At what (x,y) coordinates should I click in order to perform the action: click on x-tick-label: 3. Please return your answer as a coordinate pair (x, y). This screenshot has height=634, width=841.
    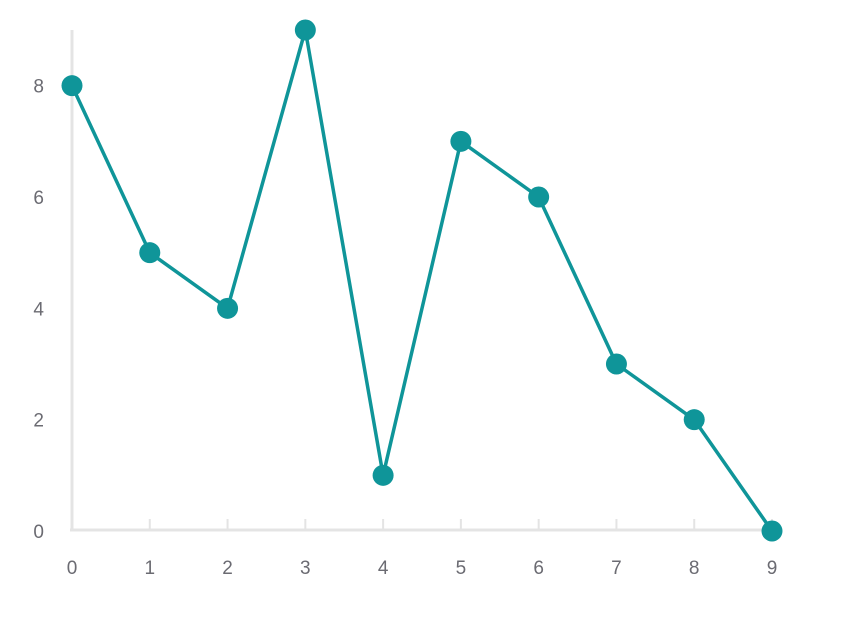
    Looking at the image, I should click on (305, 568).